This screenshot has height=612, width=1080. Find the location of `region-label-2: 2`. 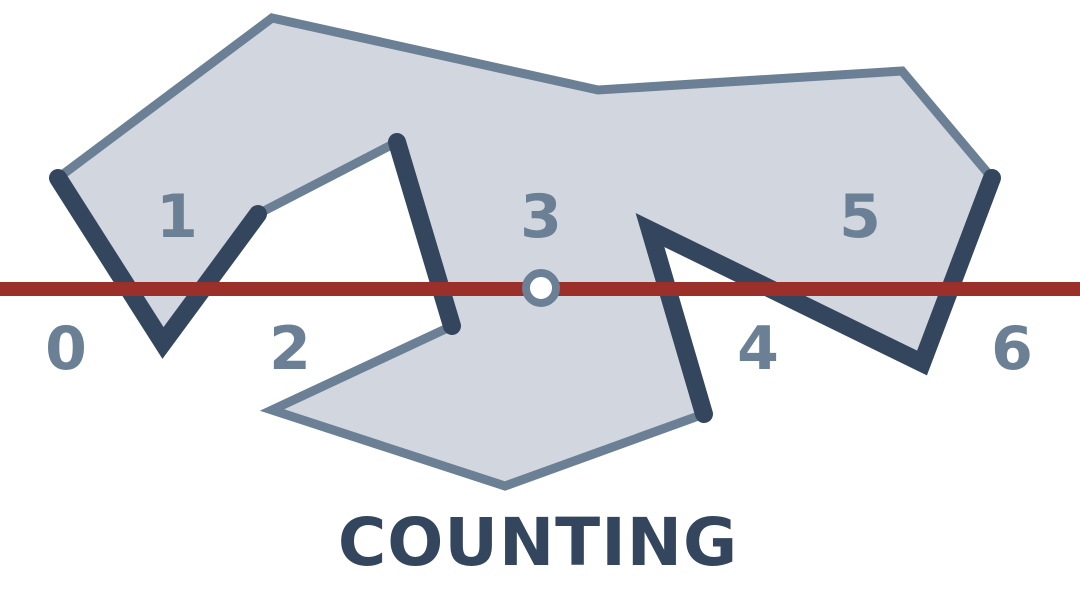

region-label-2: 2 is located at coordinates (290, 349).